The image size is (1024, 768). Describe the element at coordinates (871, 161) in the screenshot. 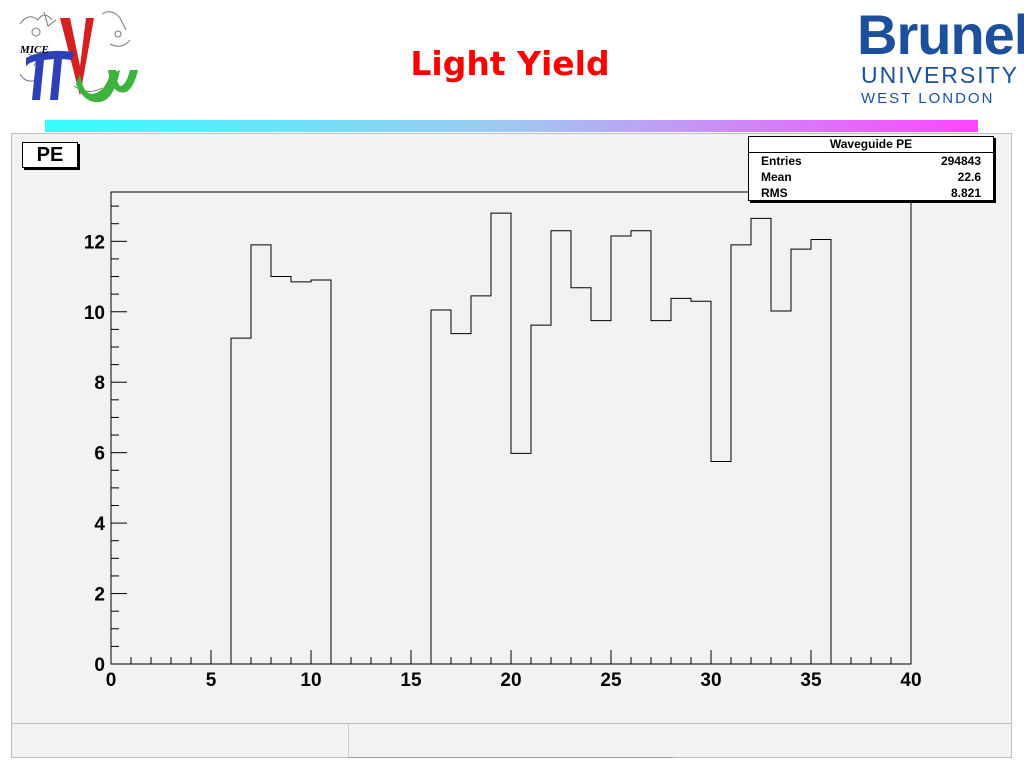

I see `stats-row-entries: Entries 294843` at that location.